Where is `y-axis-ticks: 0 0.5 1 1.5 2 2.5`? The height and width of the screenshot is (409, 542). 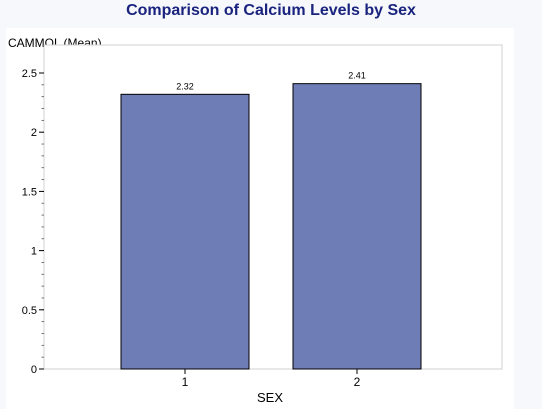 y-axis-ticks: 0 0.5 1 1.5 2 2.5 is located at coordinates (33, 222).